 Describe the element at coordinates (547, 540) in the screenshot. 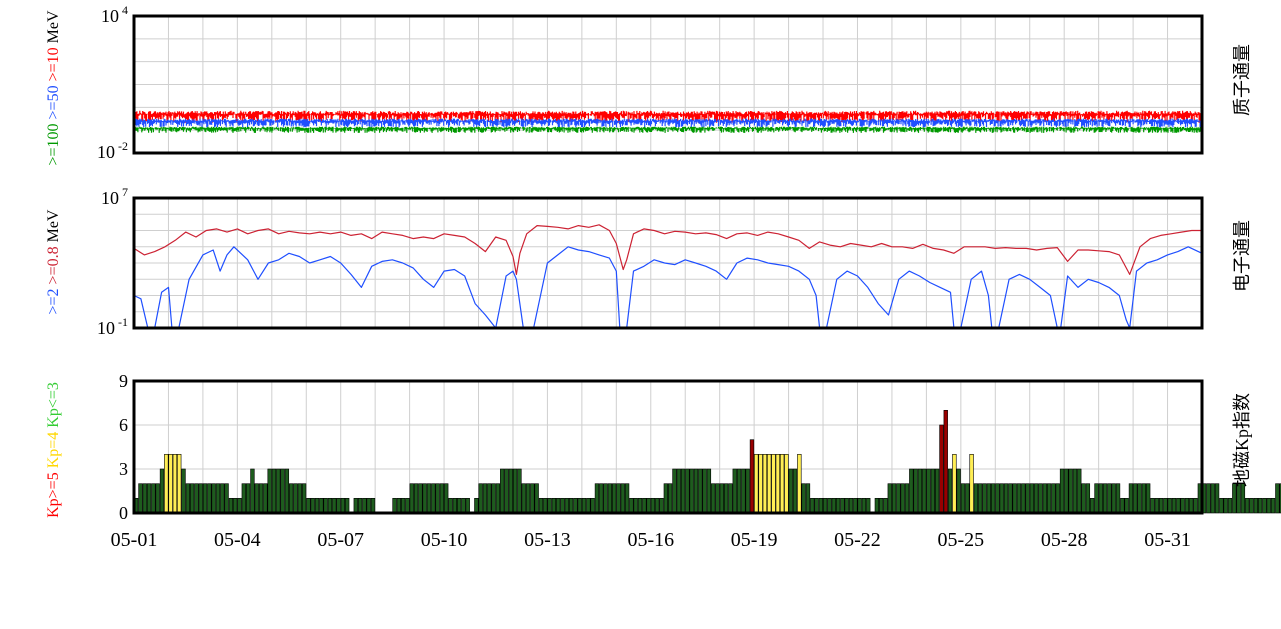

I see `x-tick-label: 05-13` at that location.